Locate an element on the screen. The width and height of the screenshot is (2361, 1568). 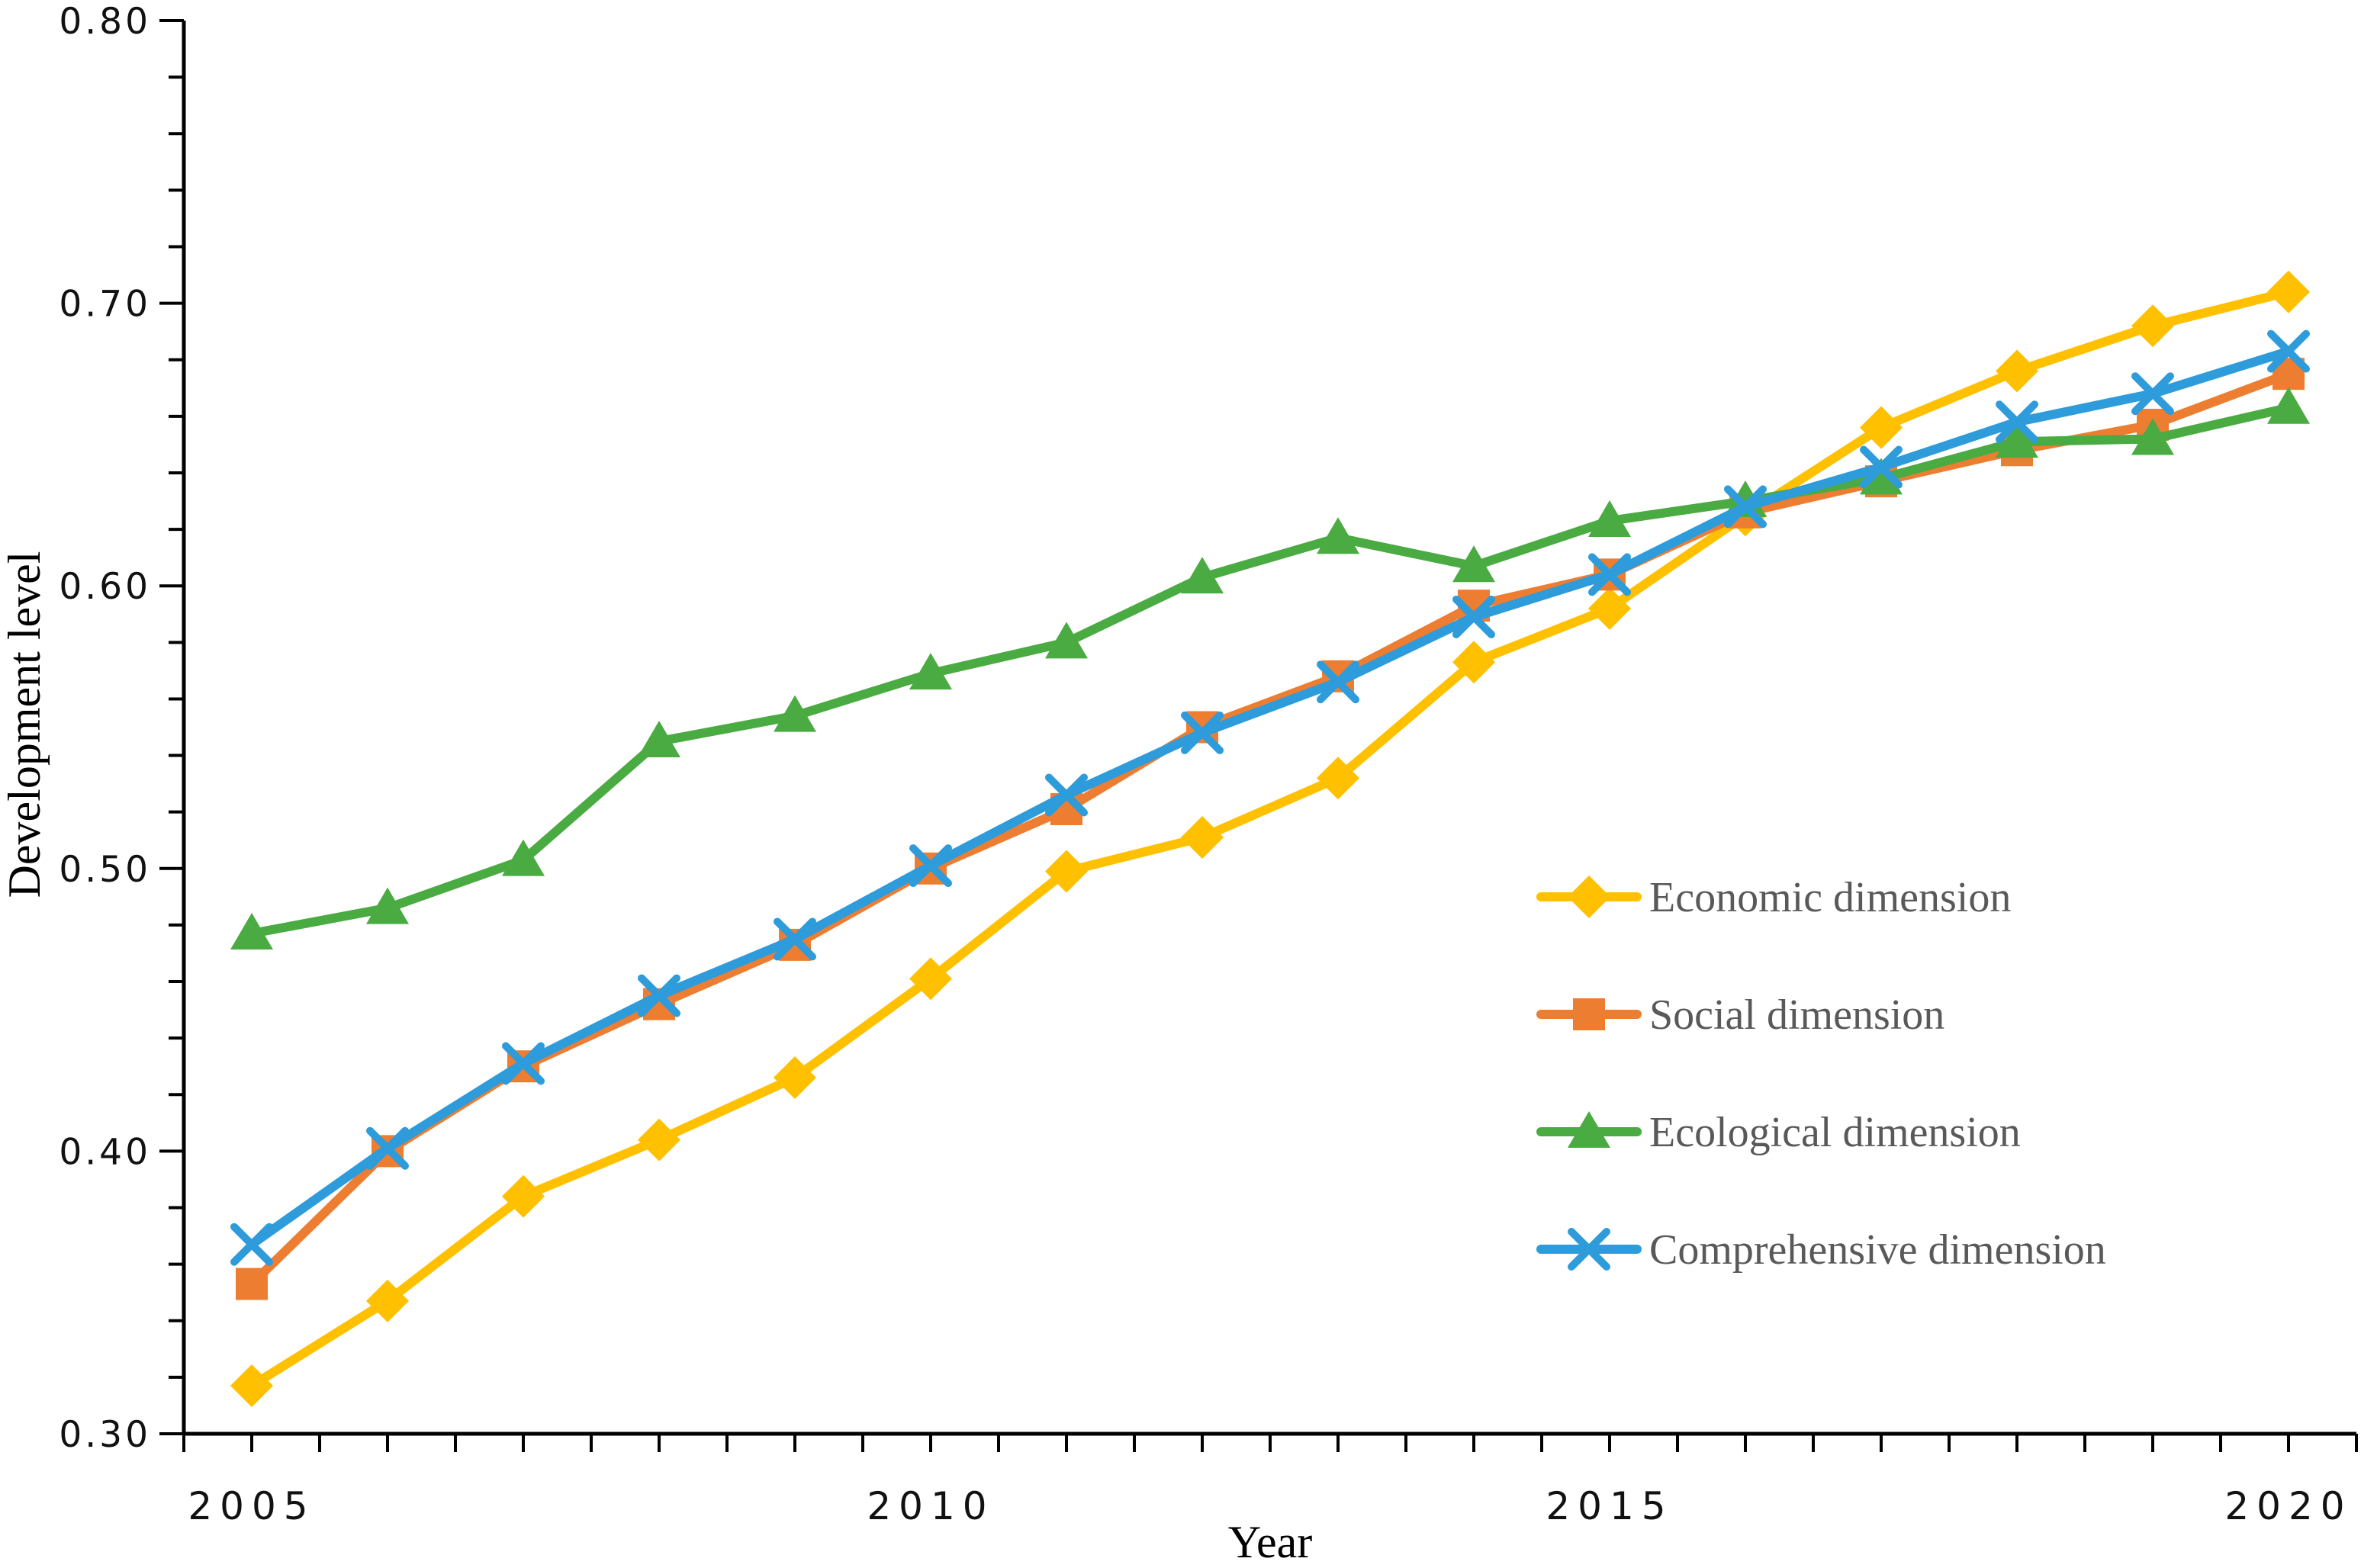
legend-label: Social dimension is located at coordinates (1796, 1015).